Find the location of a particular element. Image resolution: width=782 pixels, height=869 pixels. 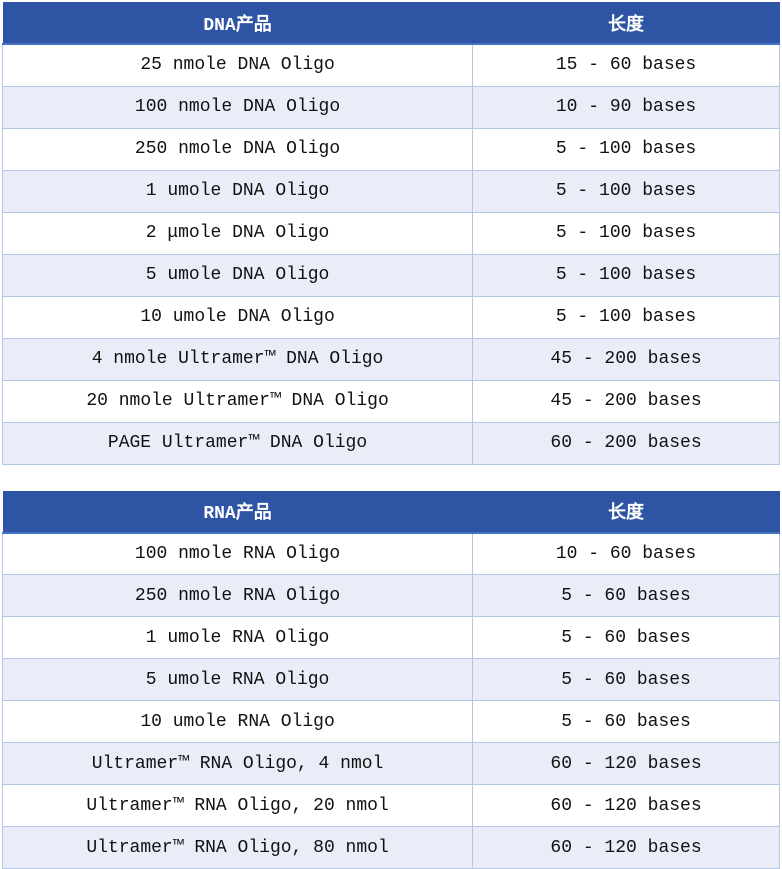

product-cell: PAGE Ultramer™ DNA Oligo is located at coordinates (237, 443).